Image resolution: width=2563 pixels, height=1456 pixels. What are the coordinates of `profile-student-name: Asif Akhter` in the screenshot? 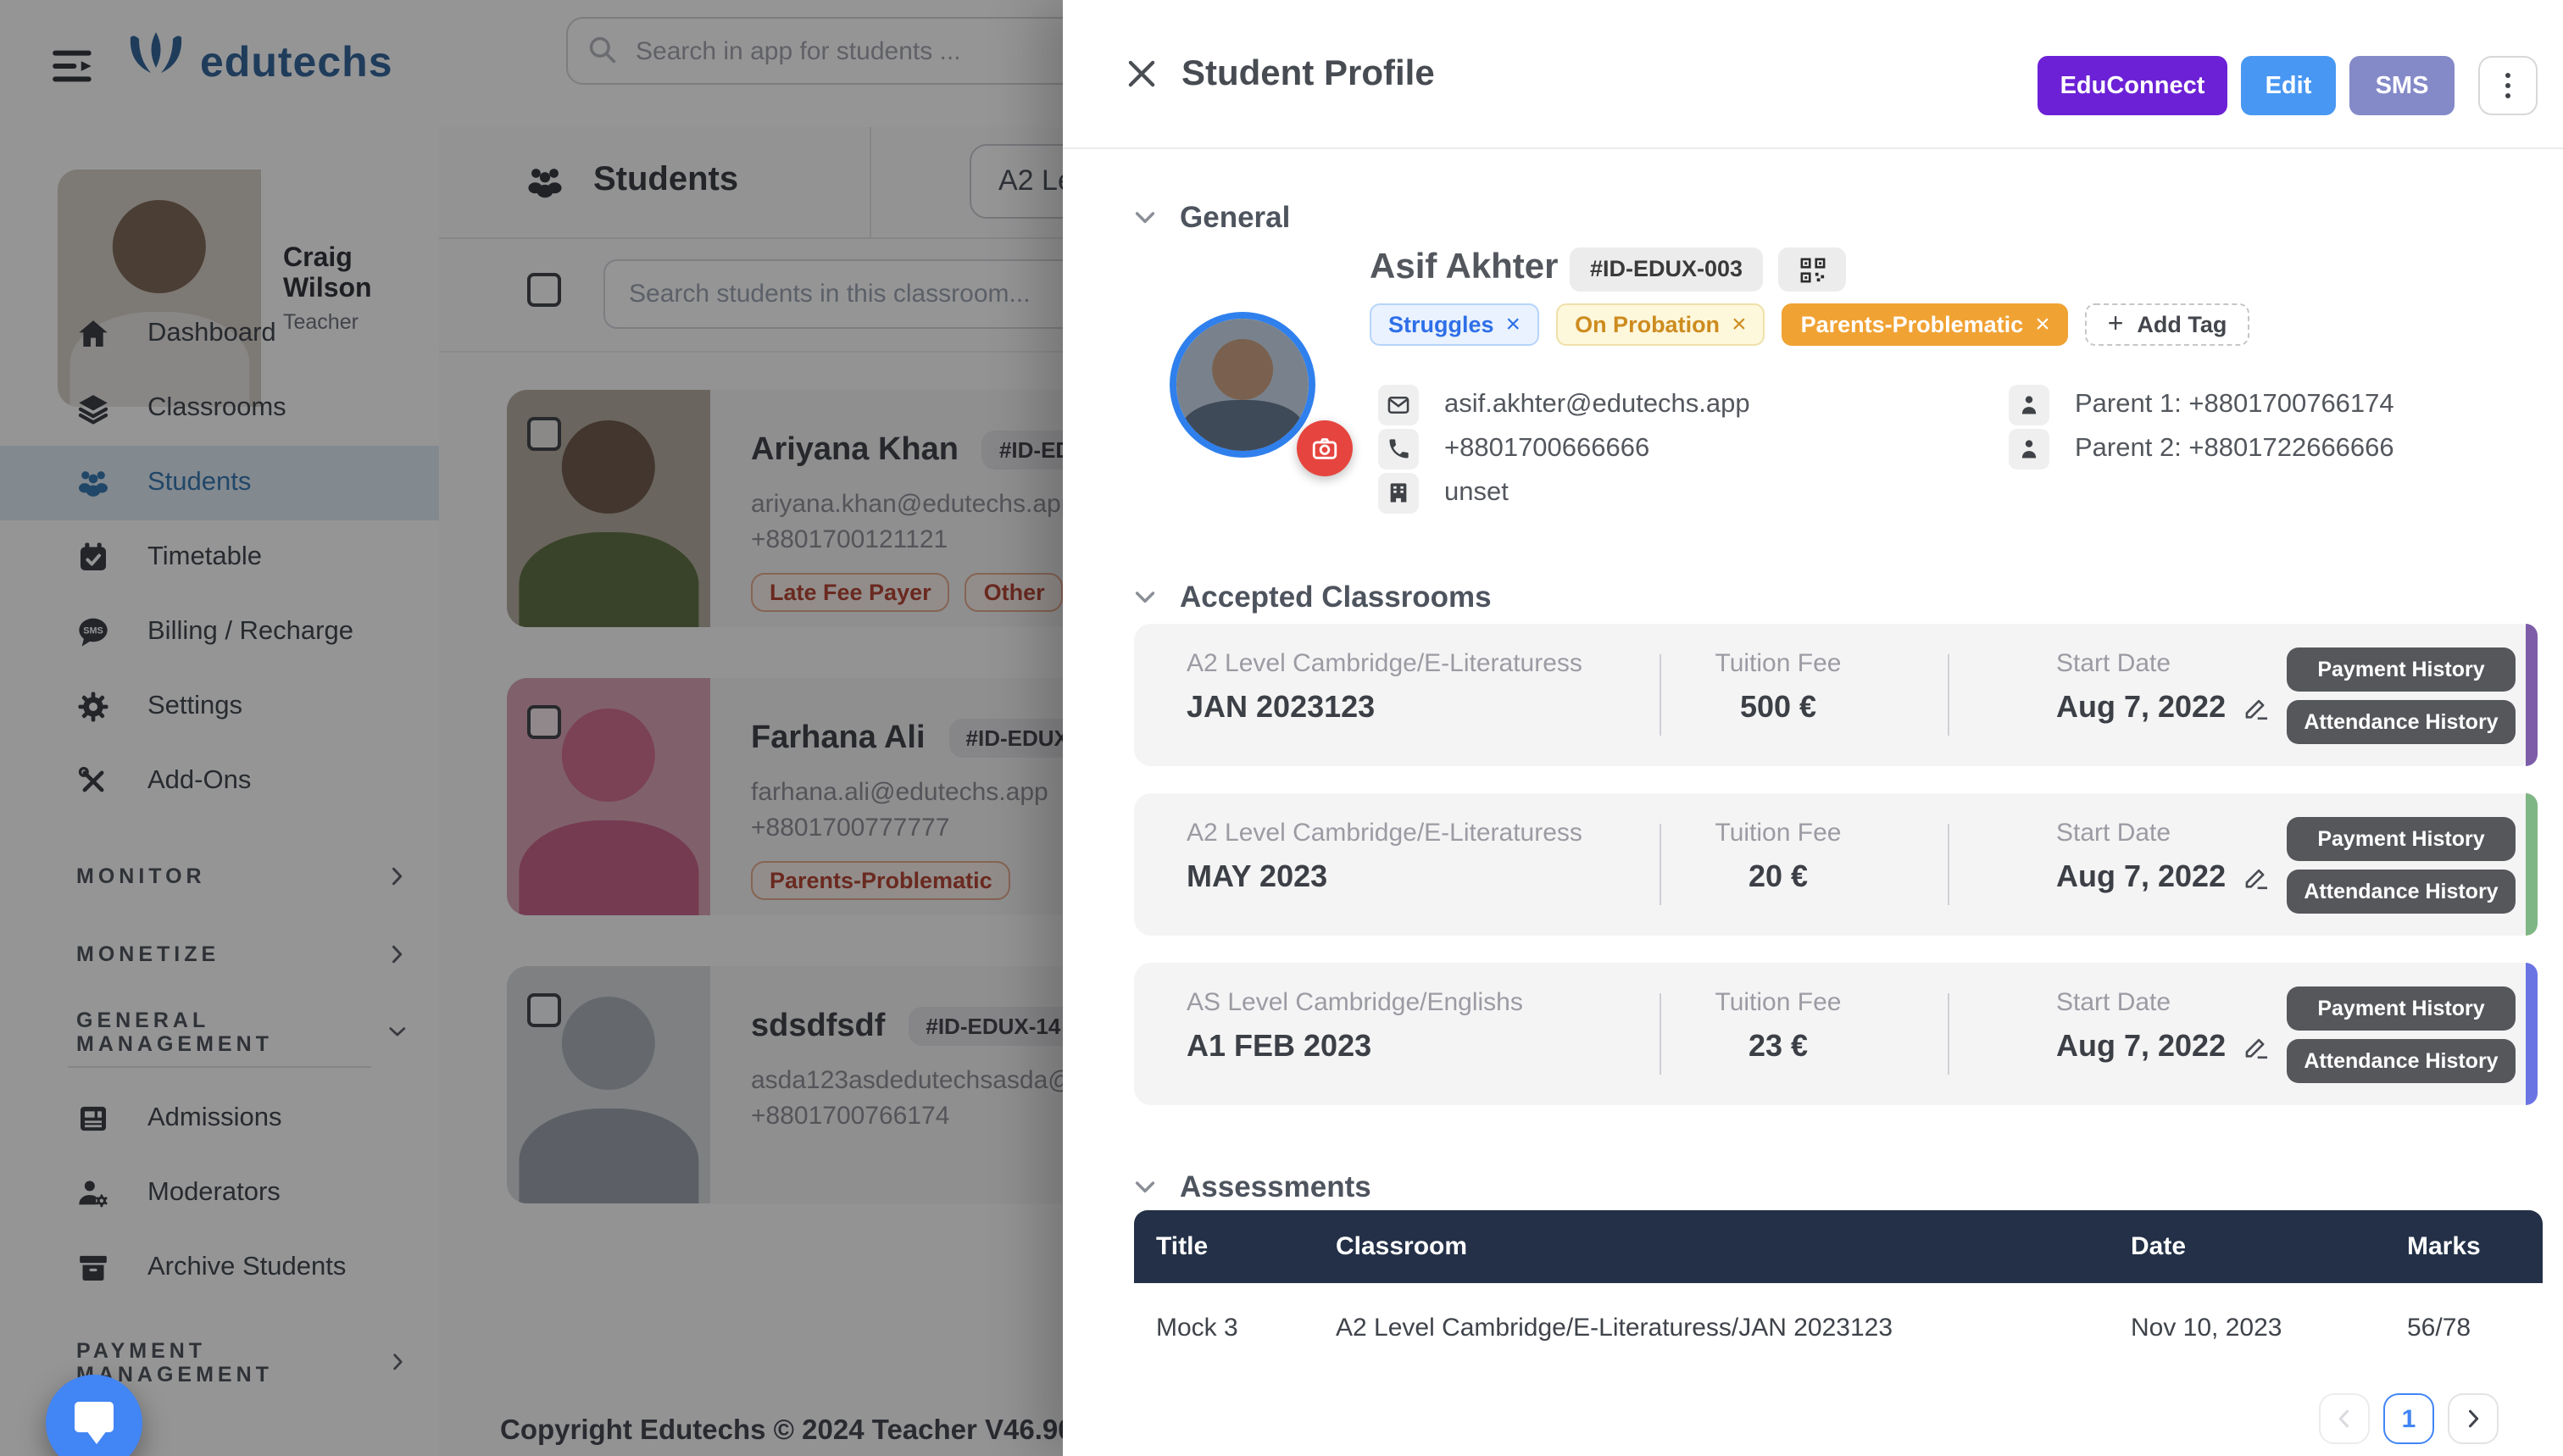 It's located at (1464, 267).